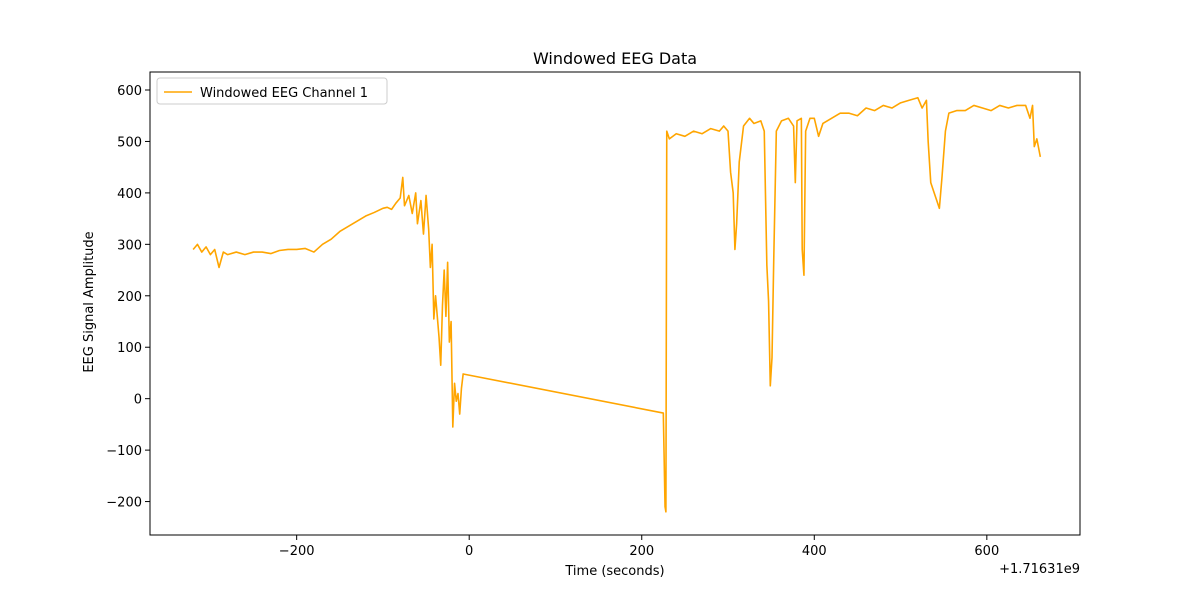 The image size is (1200, 600). What do you see at coordinates (129, 245) in the screenshot?
I see `y-tick-label: 300` at bounding box center [129, 245].